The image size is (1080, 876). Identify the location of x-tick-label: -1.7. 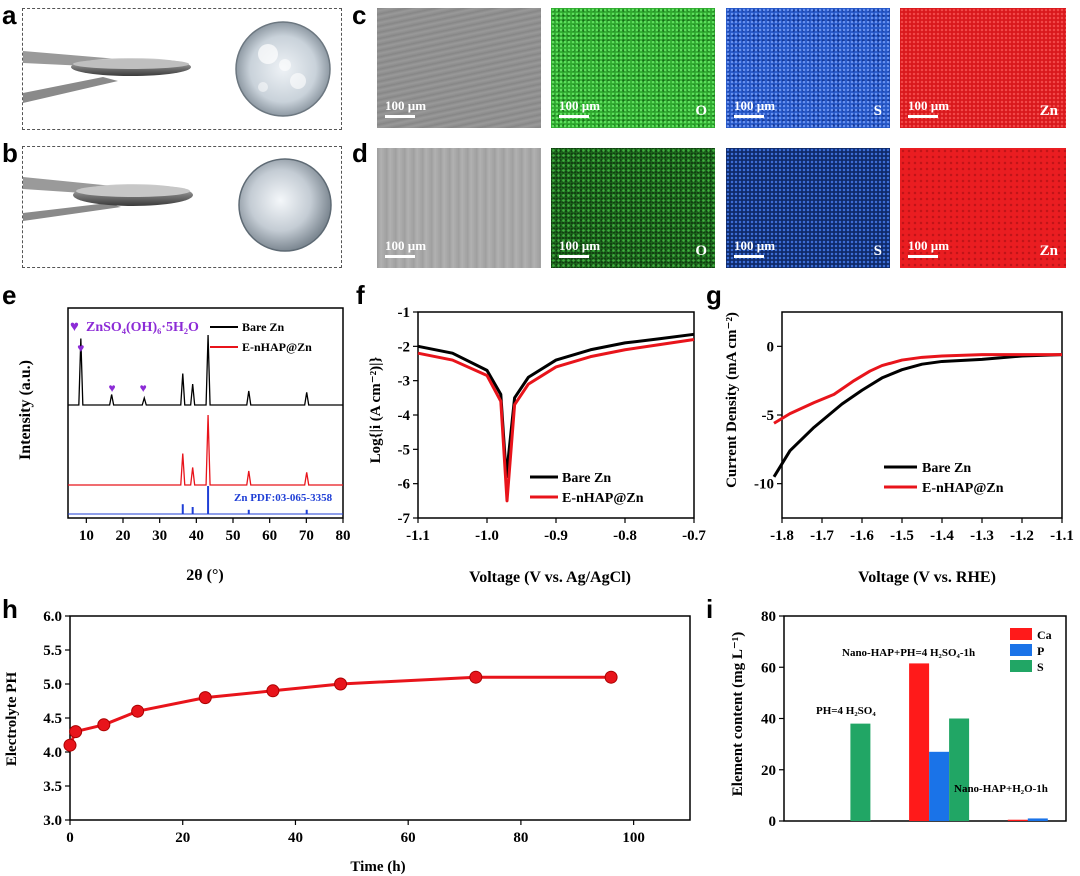
(822, 536).